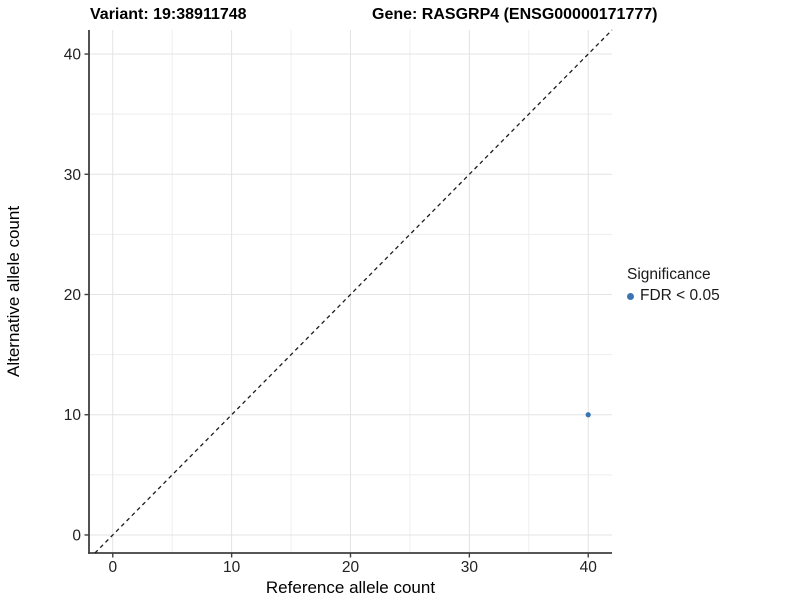  Describe the element at coordinates (680, 295) in the screenshot. I see `legend-item-label: FDR < 0.05` at that location.